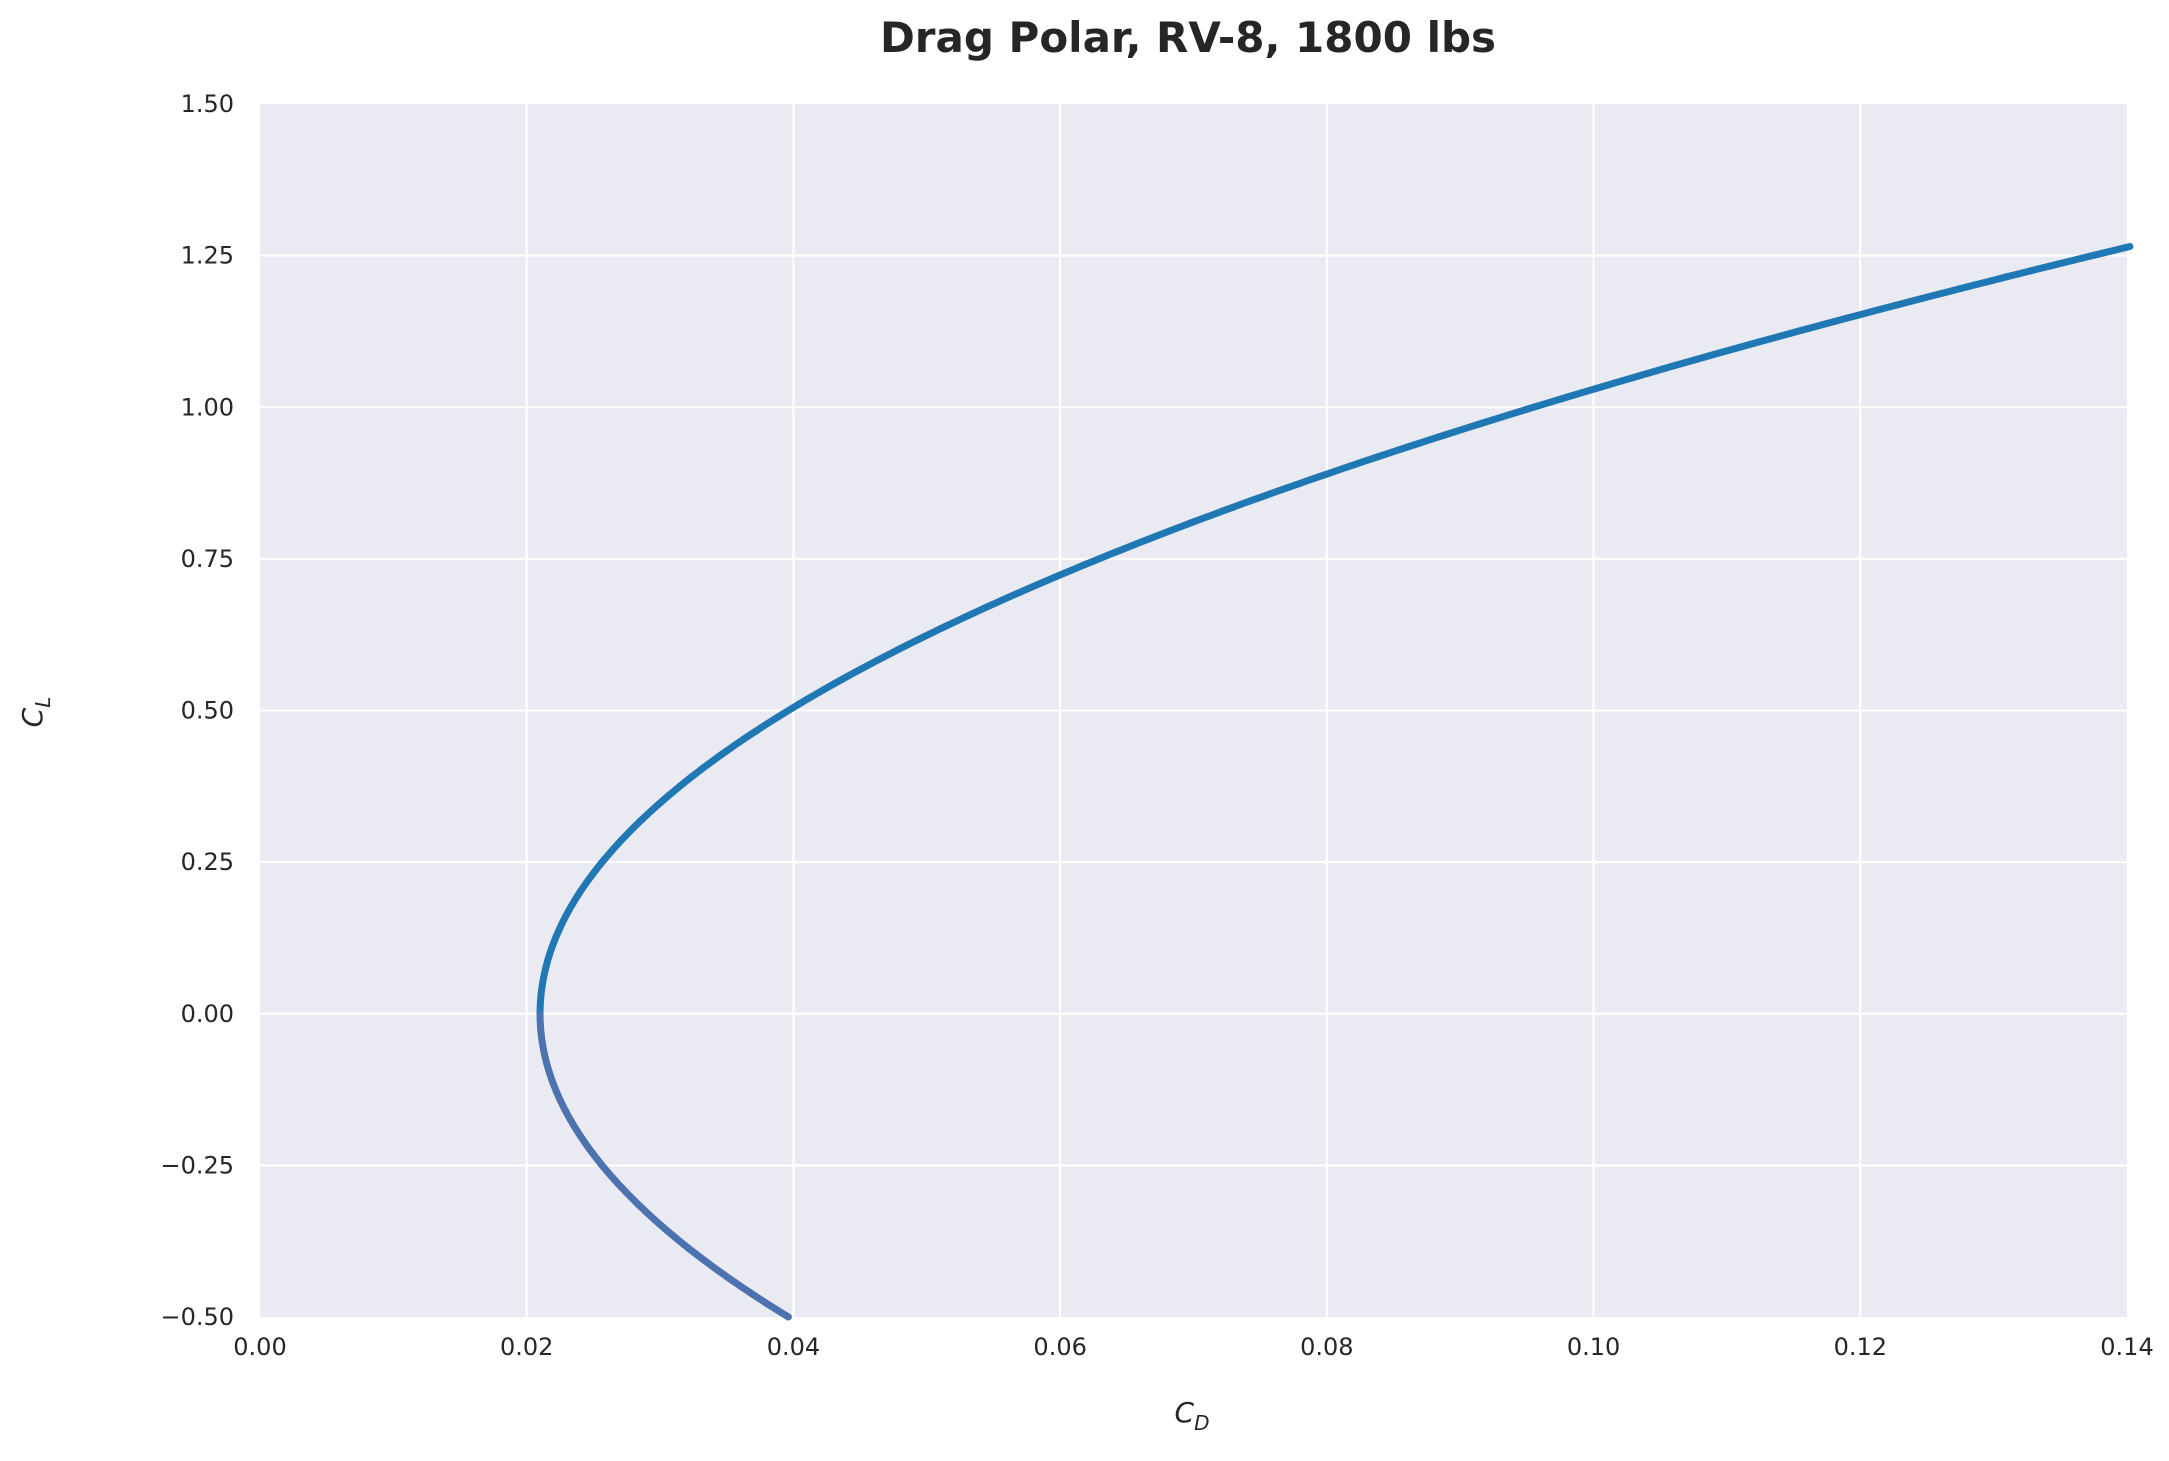 The height and width of the screenshot is (1461, 2169). I want to click on x-tick-label: 0.04, so click(793, 1347).